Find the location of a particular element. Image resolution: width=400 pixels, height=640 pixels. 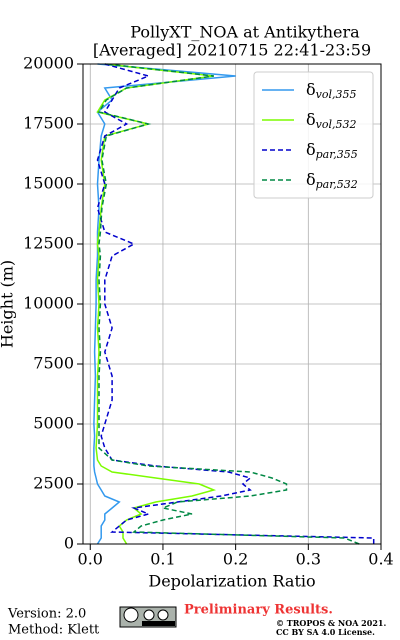

legend-box is located at coordinates (313, 135).